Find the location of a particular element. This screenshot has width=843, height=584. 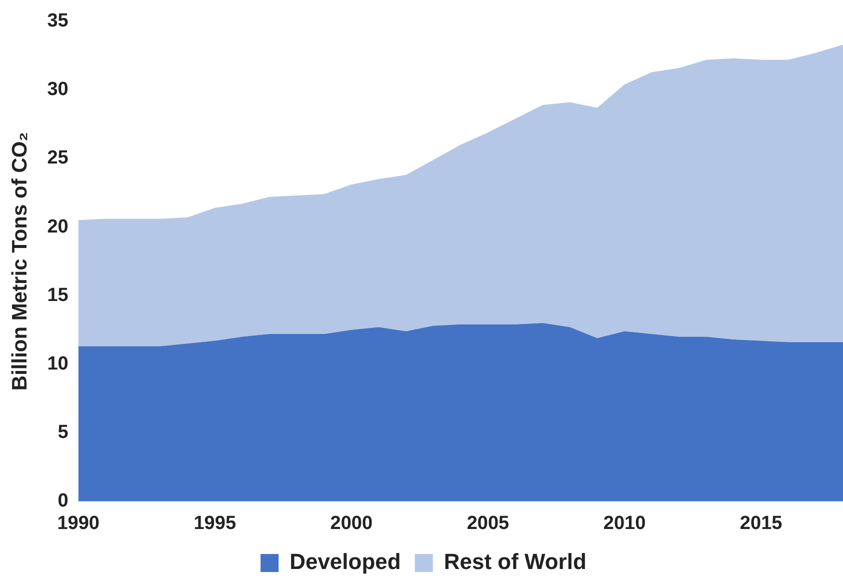

legend-label: Rest of World is located at coordinates (515, 561).